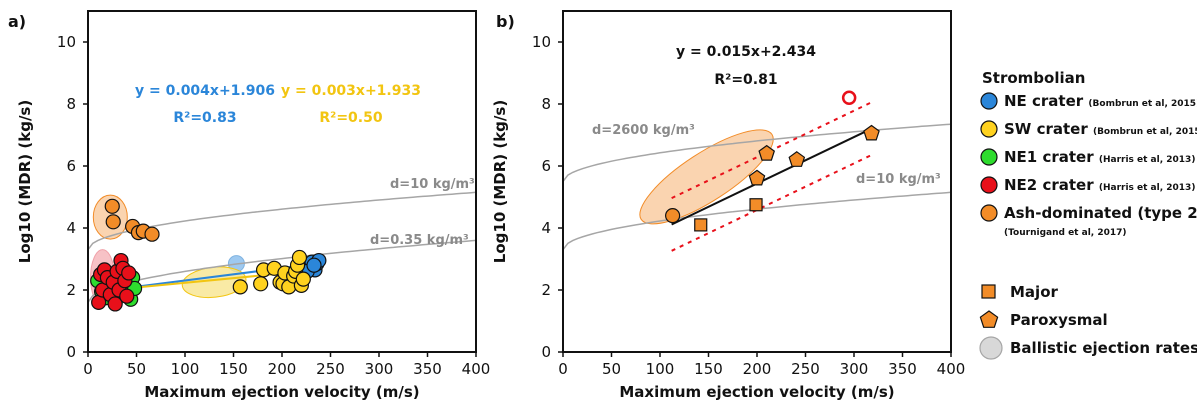  I want to click on special-marker, so click(849, 98).